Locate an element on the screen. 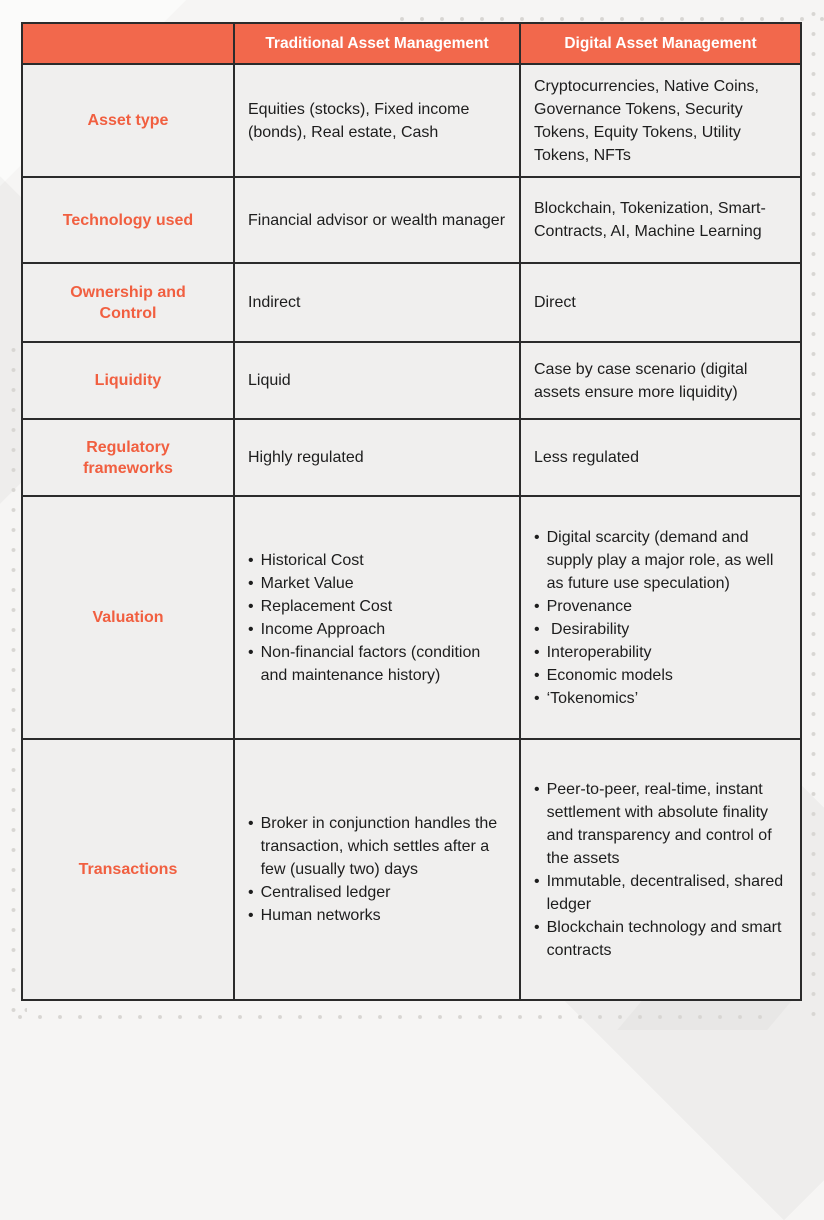 This screenshot has width=824, height=1220. bullet-item: • Centralised ledger is located at coordinates (378, 892).